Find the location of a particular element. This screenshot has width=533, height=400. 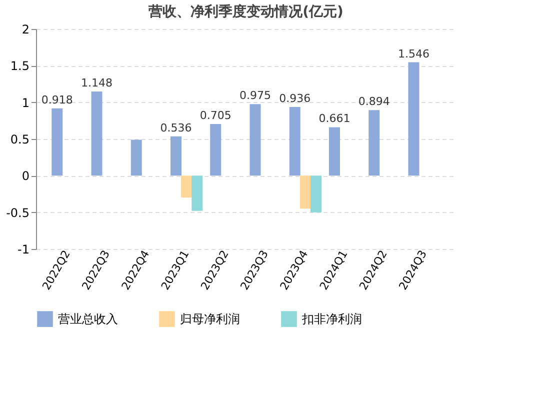

data-label: 0.661 is located at coordinates (334, 119).